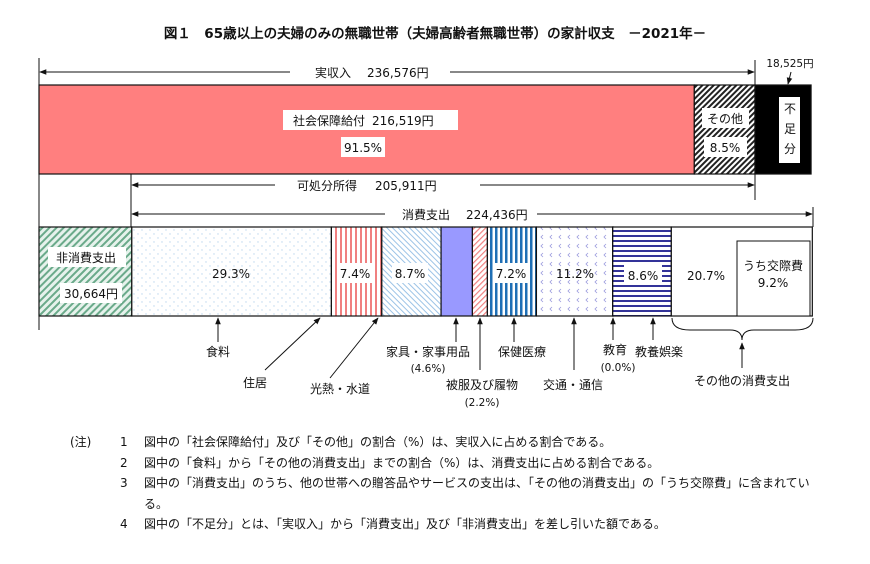  What do you see at coordinates (428, 351) in the screenshot?
I see `label-furniture: 家具・家事用品` at bounding box center [428, 351].